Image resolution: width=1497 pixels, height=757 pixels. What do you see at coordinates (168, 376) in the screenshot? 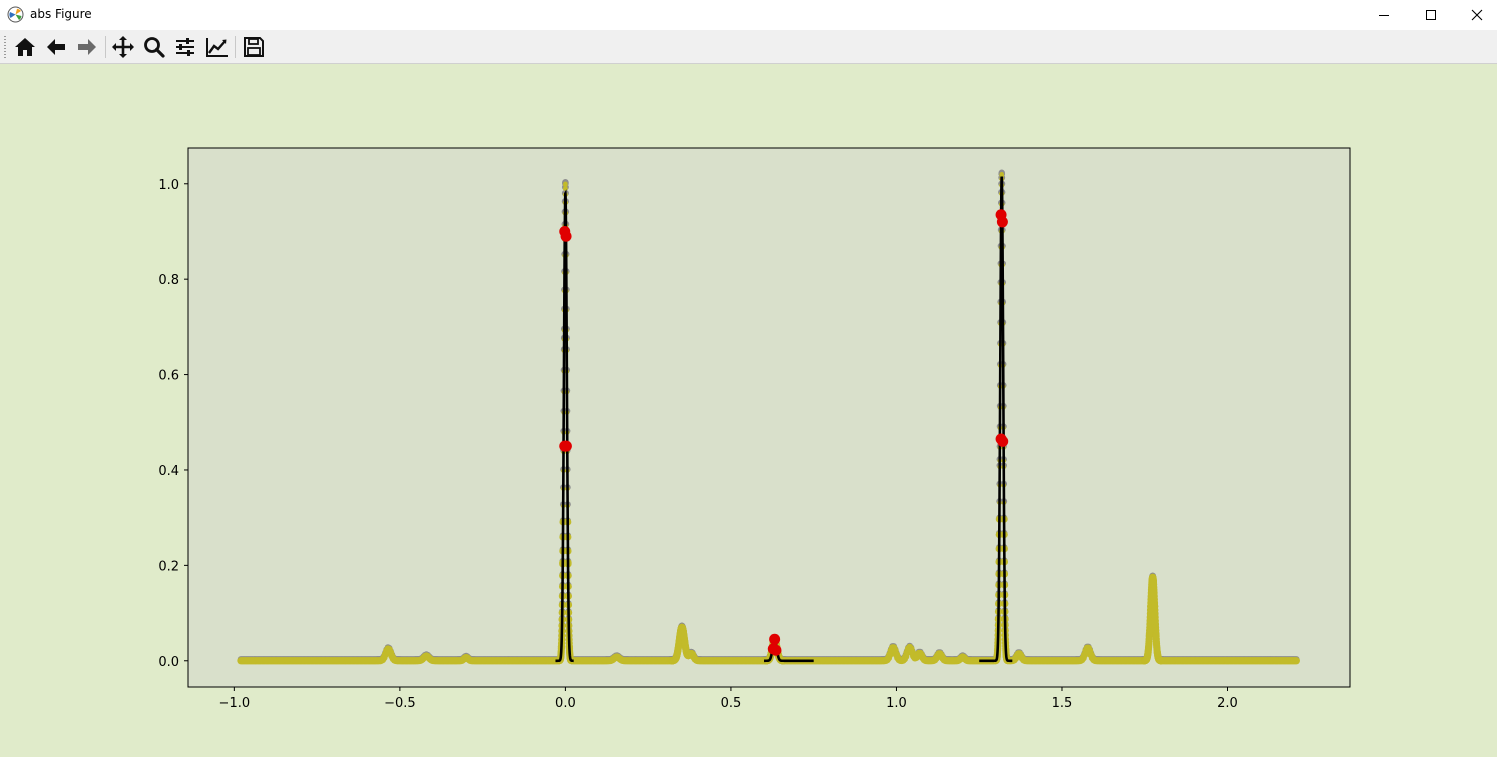
I see `y-tick-label: 0.6` at bounding box center [168, 376].